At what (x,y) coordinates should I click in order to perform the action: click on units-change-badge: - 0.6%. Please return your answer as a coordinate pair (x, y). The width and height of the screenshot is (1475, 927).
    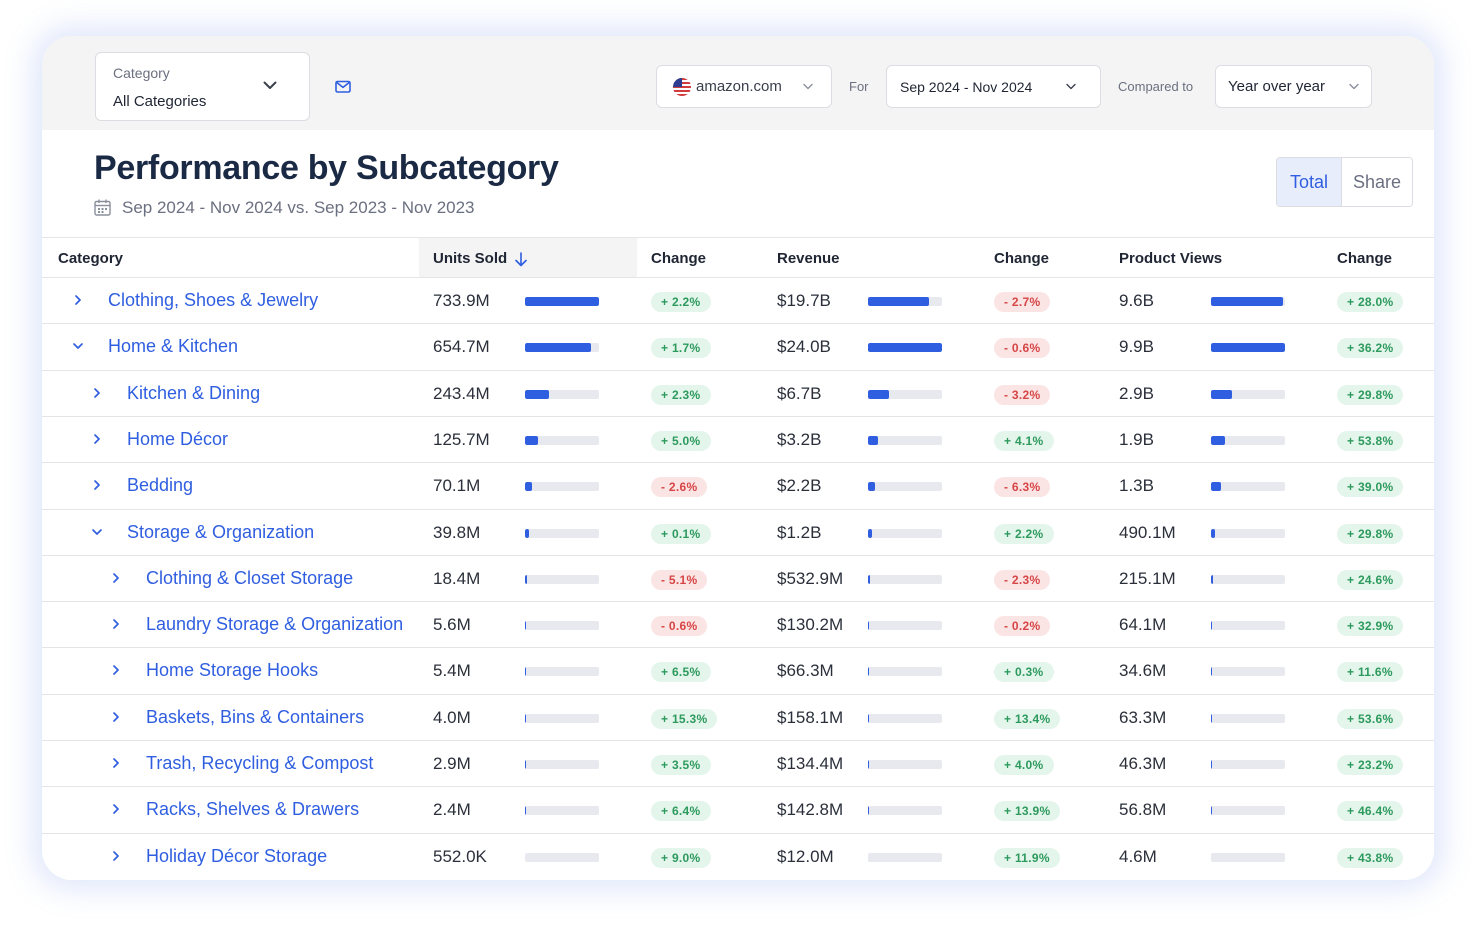
    Looking at the image, I should click on (679, 626).